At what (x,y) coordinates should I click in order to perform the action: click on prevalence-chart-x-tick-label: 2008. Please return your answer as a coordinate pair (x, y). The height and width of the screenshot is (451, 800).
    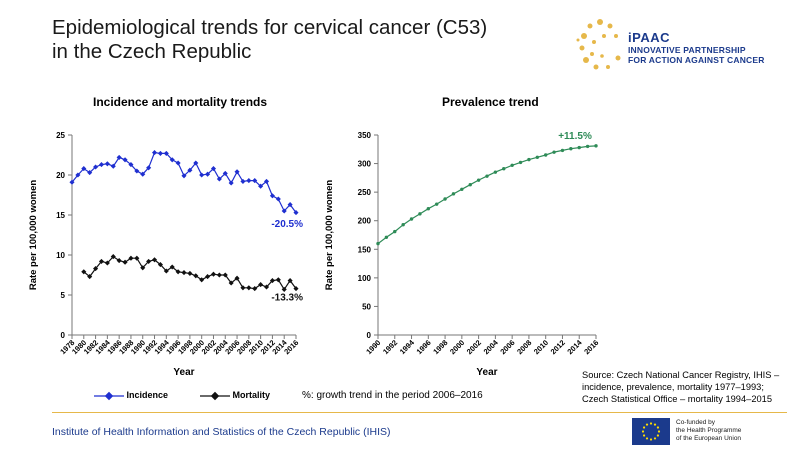
    Looking at the image, I should click on (524, 347).